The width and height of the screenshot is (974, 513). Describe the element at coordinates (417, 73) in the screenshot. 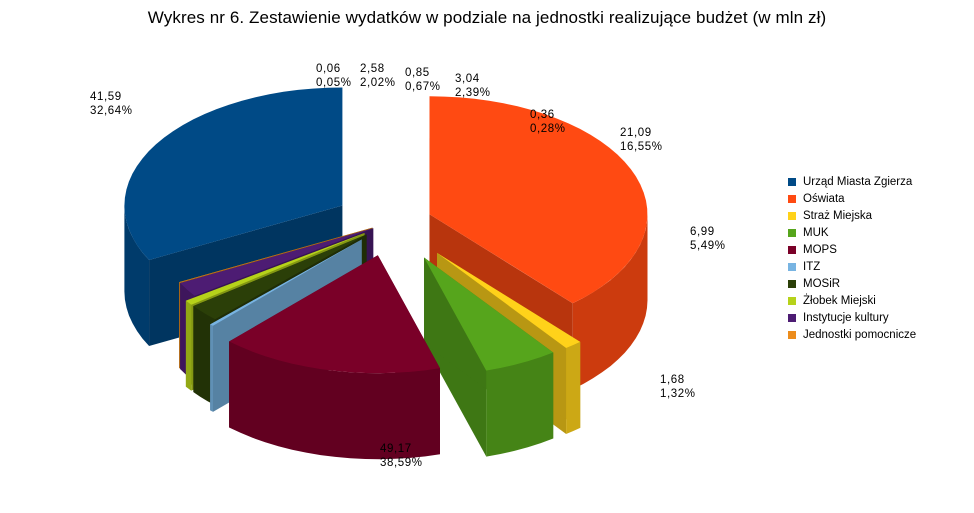

I see `data-label-value: 0,85` at that location.